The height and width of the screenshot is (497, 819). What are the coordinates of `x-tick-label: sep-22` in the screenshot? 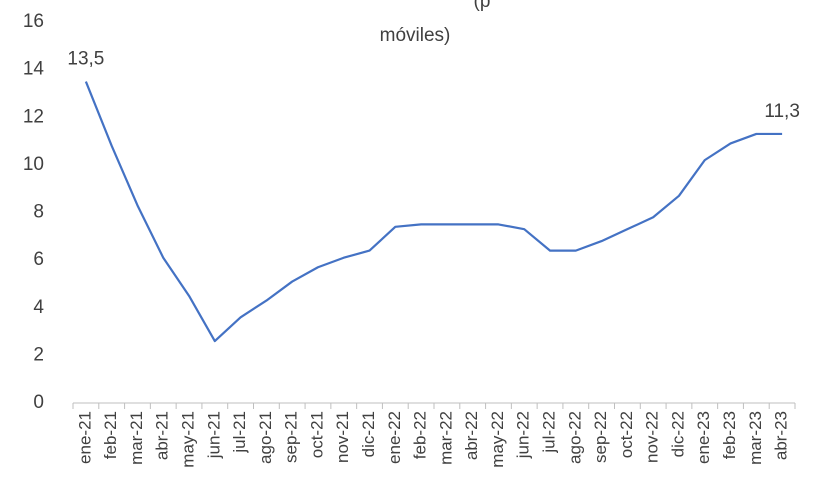 It's located at (600, 437).